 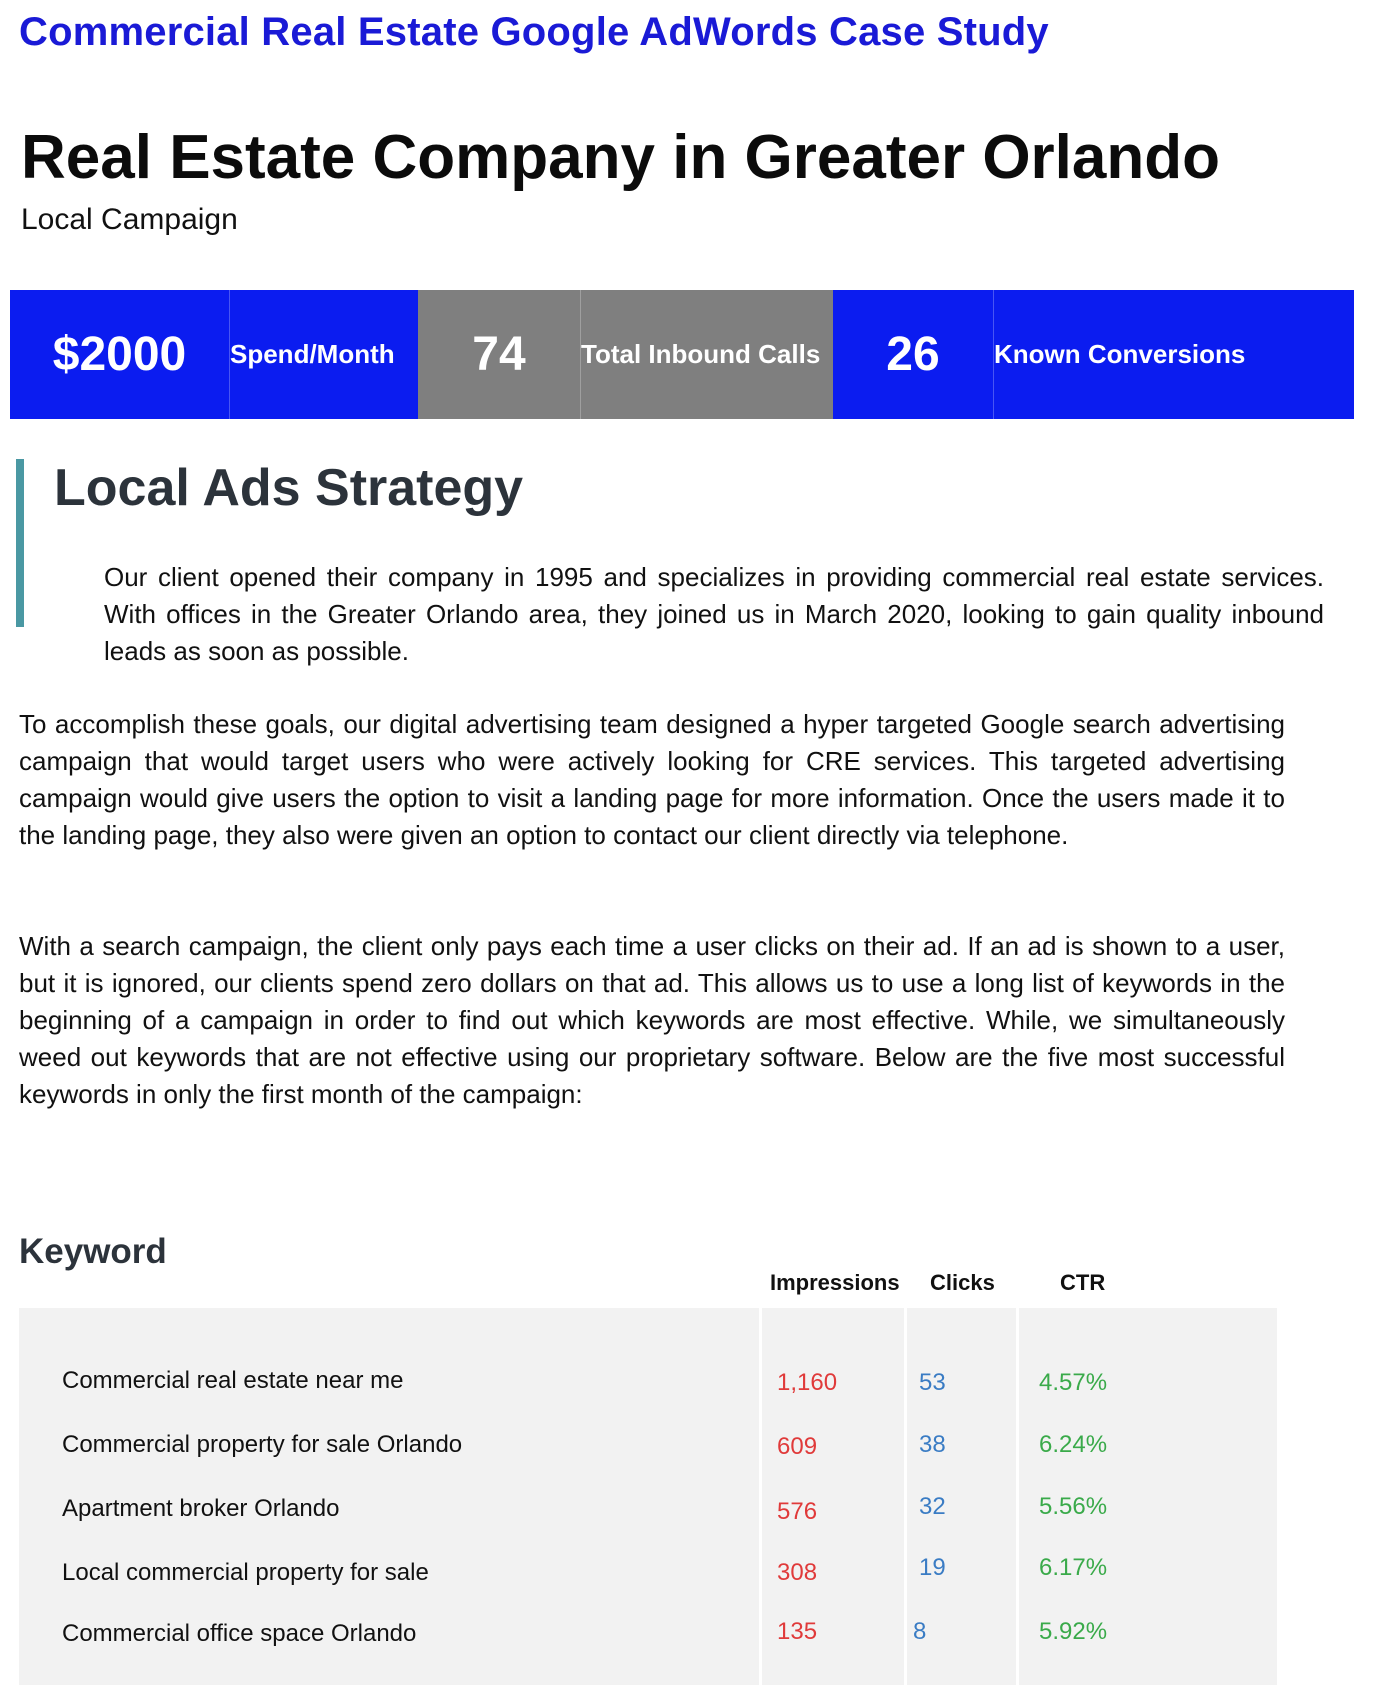 I want to click on column-header-impressions: Impressions, so click(x=835, y=1282).